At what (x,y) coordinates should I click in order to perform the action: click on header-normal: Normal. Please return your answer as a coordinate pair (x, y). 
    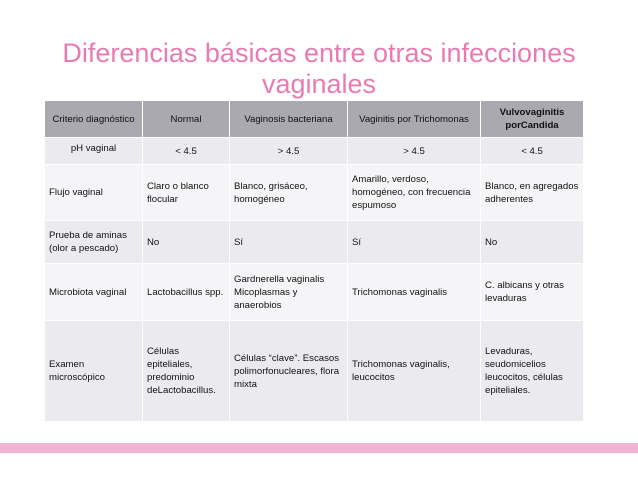
    Looking at the image, I should click on (186, 119).